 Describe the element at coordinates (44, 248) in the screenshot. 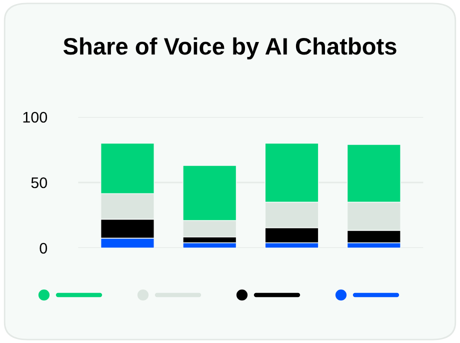

I see `y-tick-label: 0` at that location.